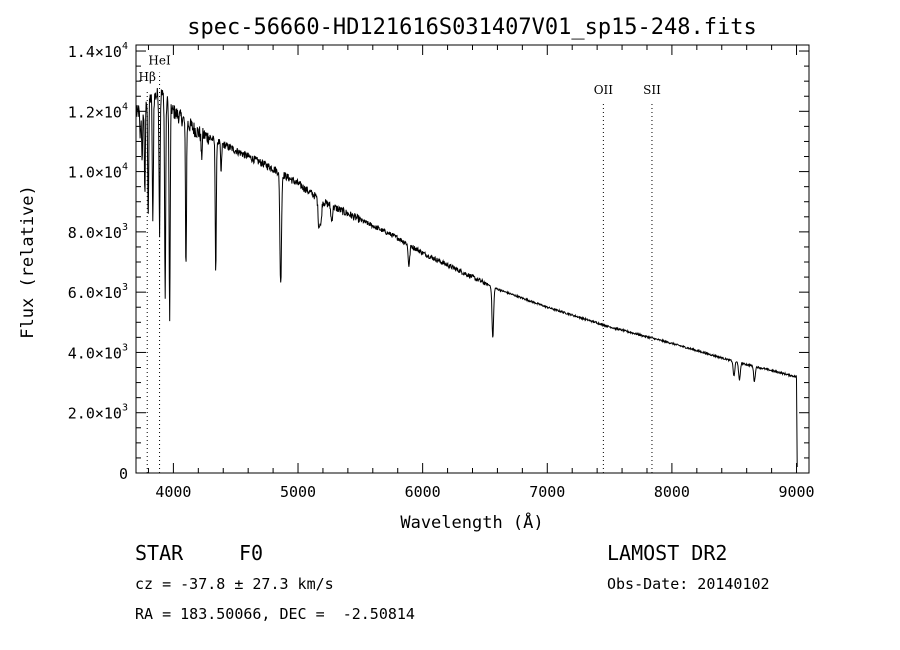  I want to click on y-tick-label: 8.0×103, so click(98, 232).